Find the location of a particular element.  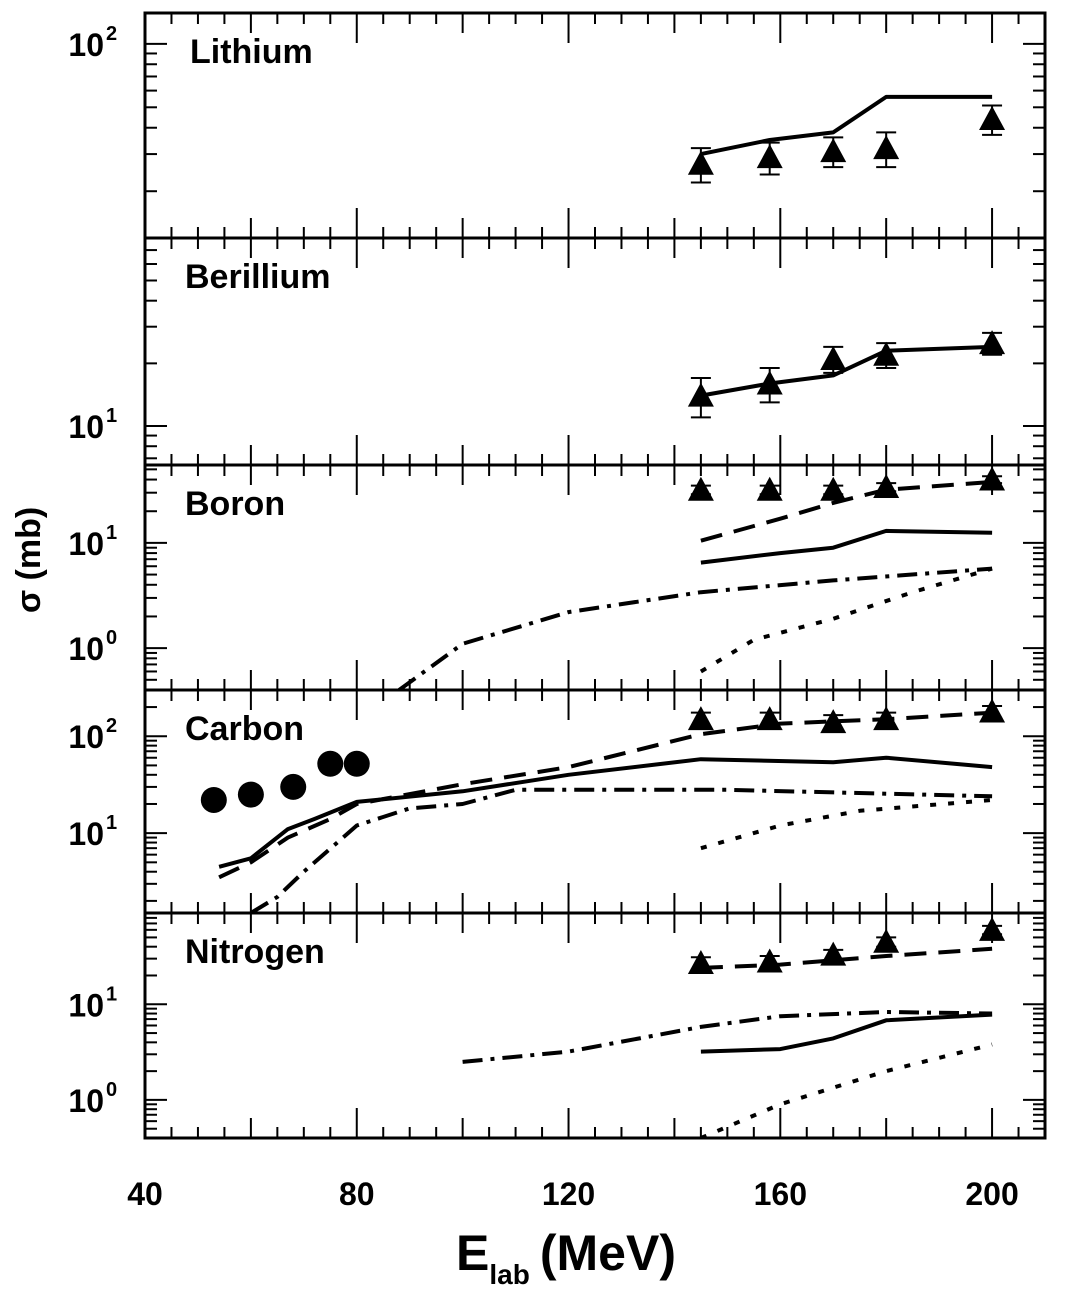

panel-label: Lithium is located at coordinates (251, 52).